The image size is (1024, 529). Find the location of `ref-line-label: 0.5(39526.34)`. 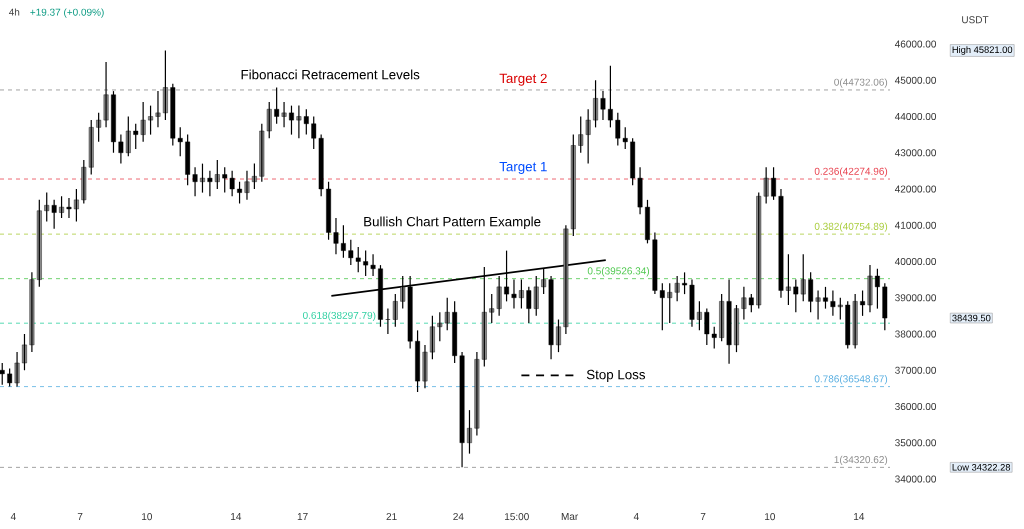

ref-line-label: 0.5(39526.34) is located at coordinates (618, 272).